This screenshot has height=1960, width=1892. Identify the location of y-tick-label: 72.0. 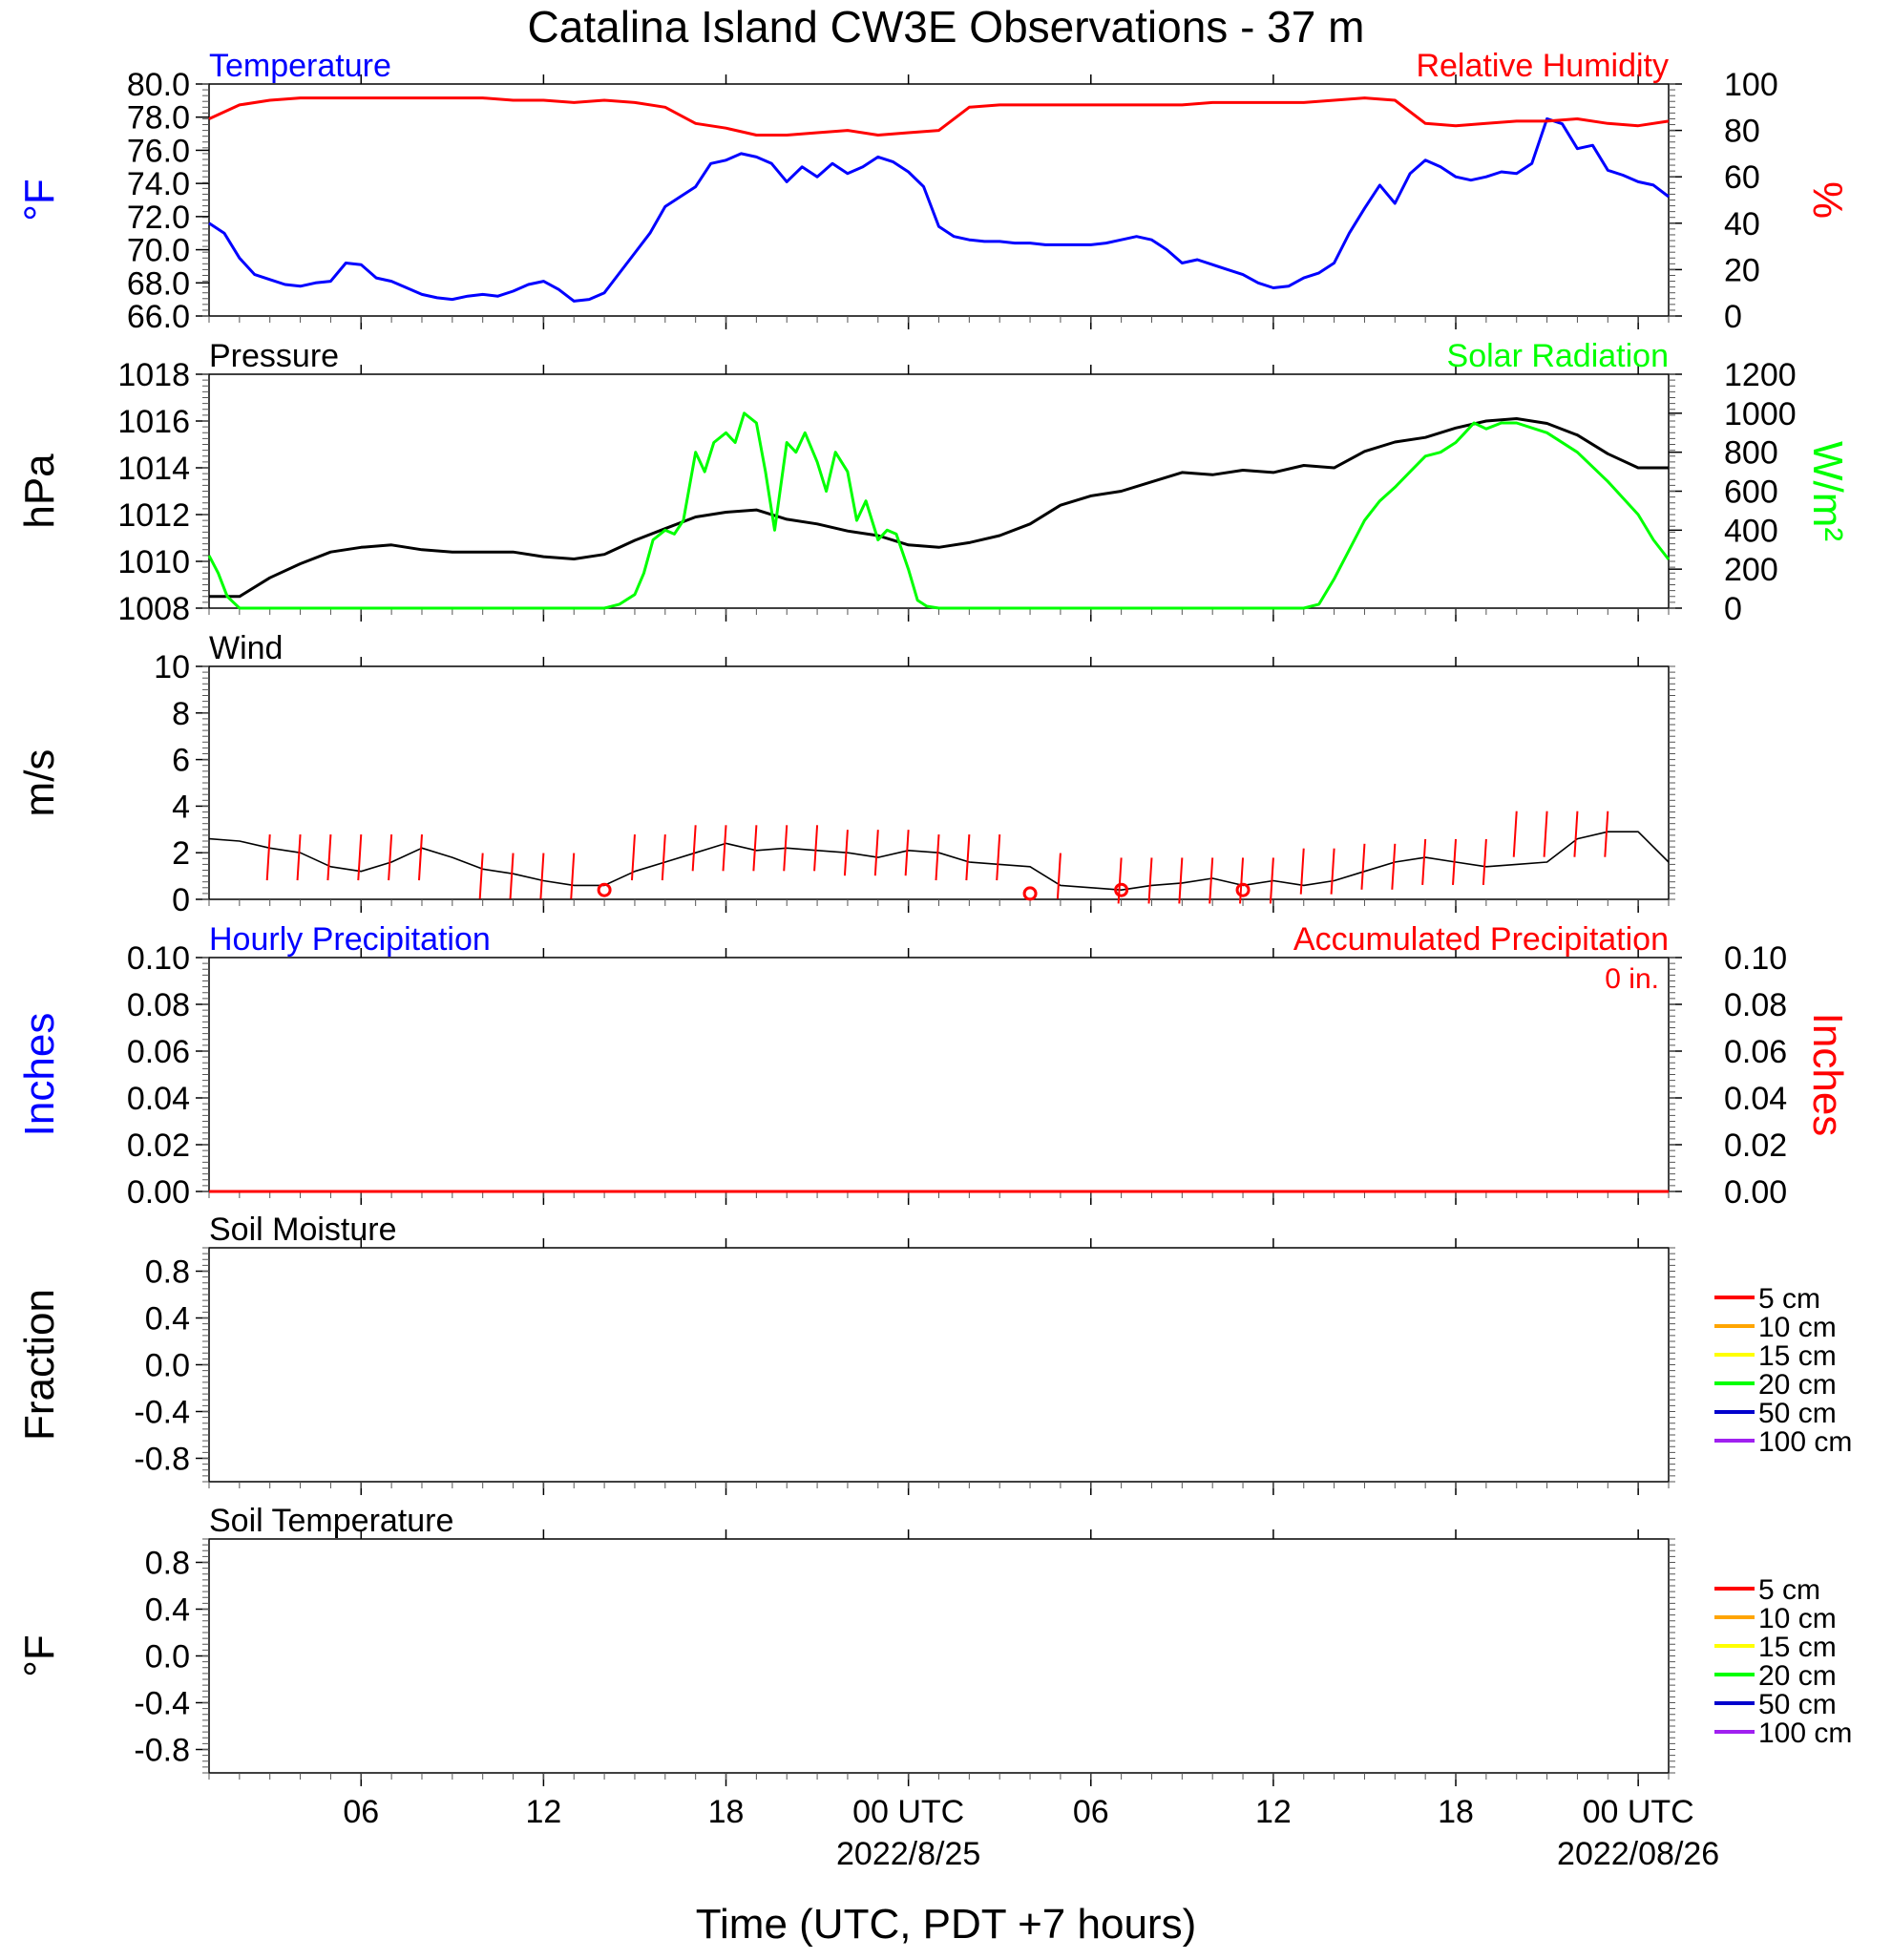
(158, 218).